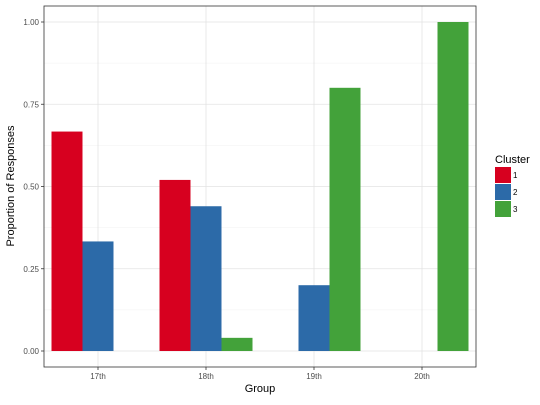 This screenshot has height=405, width=540. What do you see at coordinates (422, 376) in the screenshot?
I see `x-tick-label: 20th` at bounding box center [422, 376].